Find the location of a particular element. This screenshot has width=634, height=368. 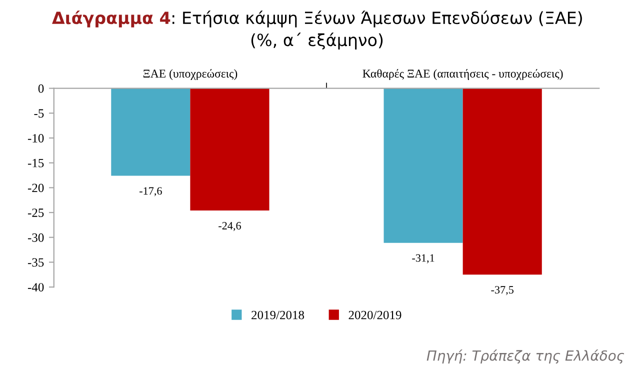

y-tick-label: -5 is located at coordinates (39, 113).